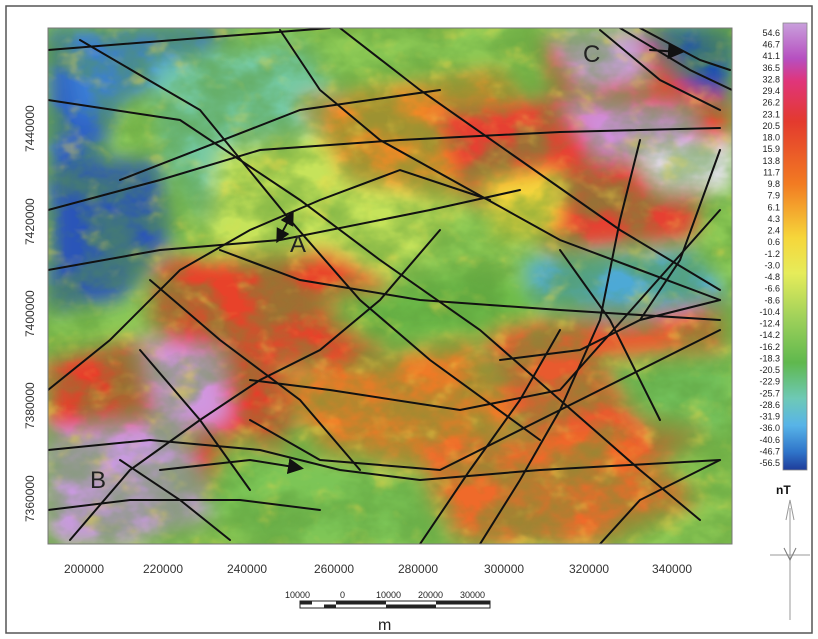 The image size is (818, 639). I want to click on colorbar-tick-label: 9.8, so click(773, 184).